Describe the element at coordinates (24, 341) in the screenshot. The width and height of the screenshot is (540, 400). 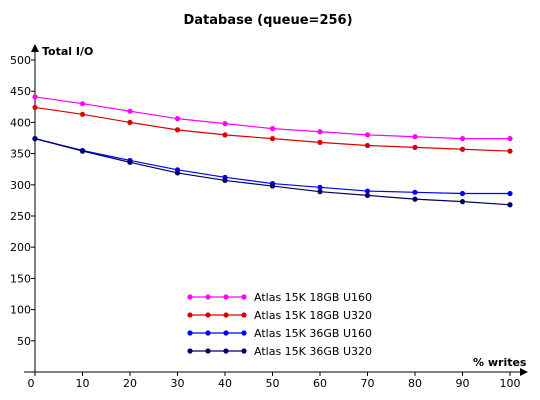
I see `y-tick-label: 50` at that location.